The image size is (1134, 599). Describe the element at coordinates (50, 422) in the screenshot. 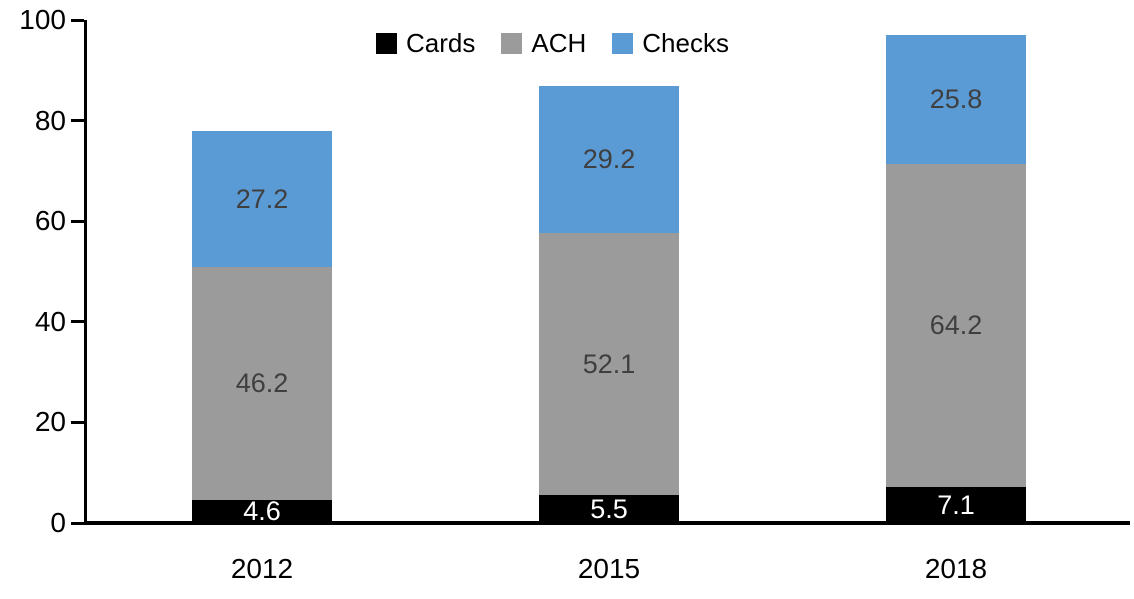

I see `y-axis-tick-label: 20` at that location.